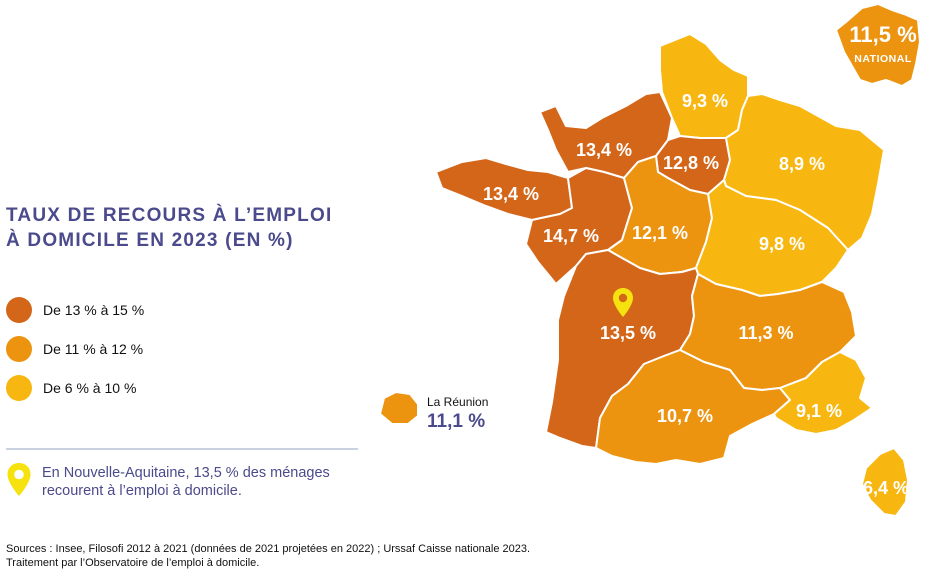 This screenshot has width=928, height=573. I want to click on region-paca, so click(823, 393).